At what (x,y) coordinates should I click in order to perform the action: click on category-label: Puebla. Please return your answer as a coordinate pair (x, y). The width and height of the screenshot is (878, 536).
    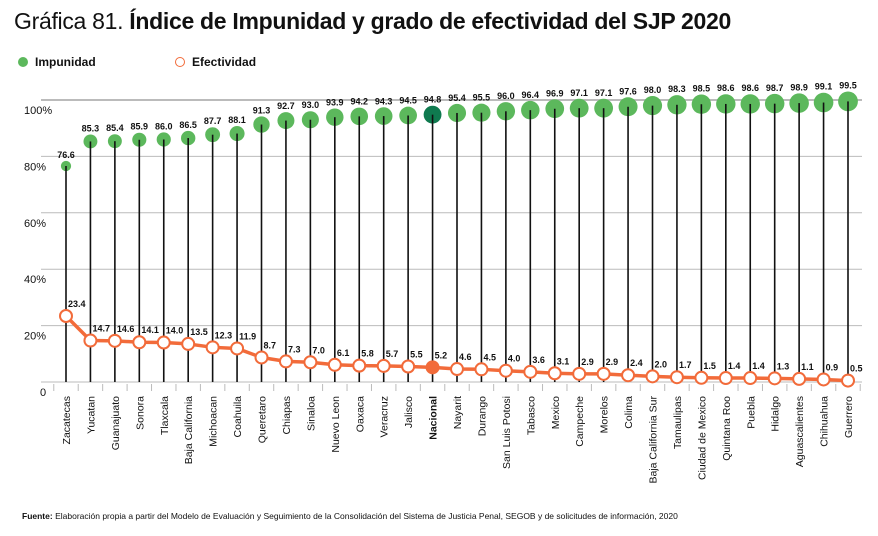
    Looking at the image, I should click on (751, 412).